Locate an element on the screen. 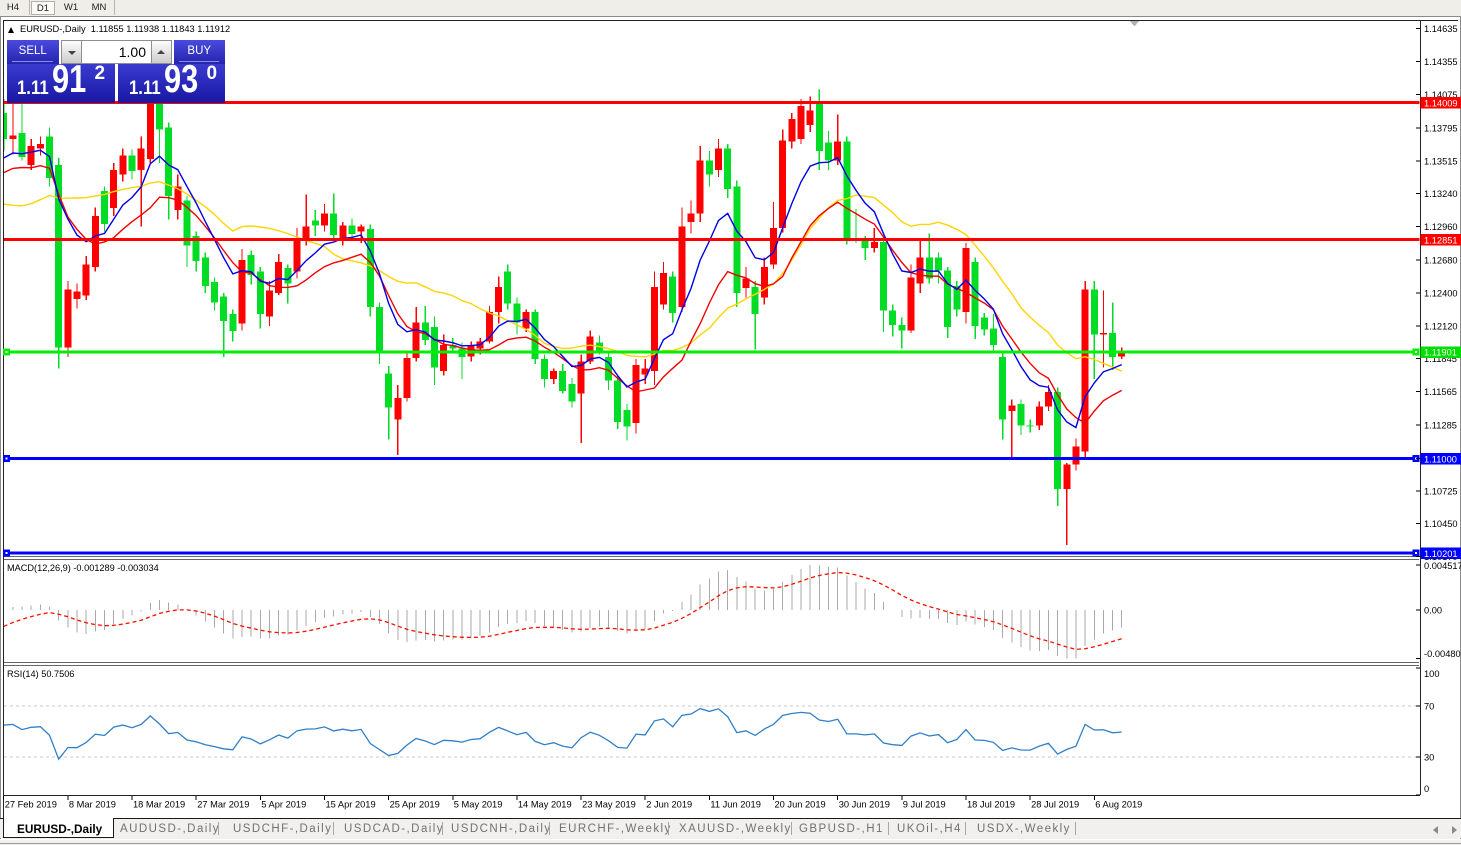 The image size is (1461, 845). svg-text: 1.12960 is located at coordinates (1441, 227).